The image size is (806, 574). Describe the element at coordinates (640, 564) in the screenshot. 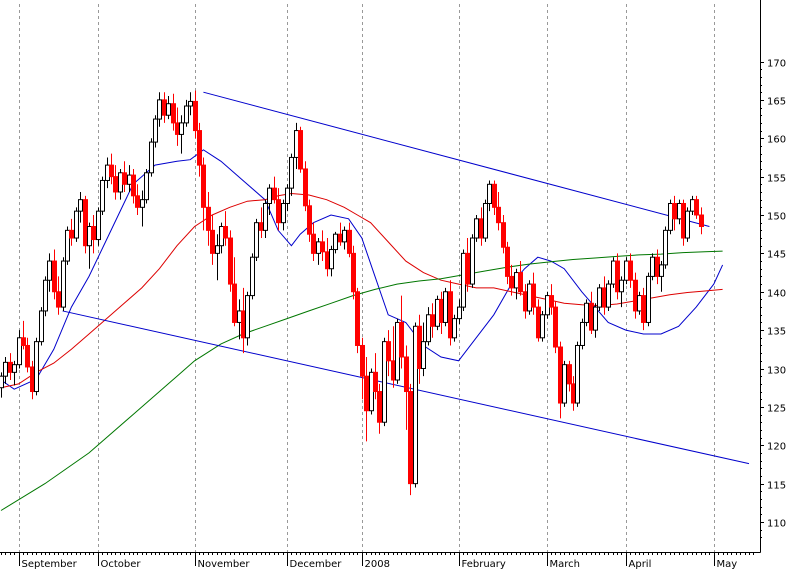

I see `x-tick-label: April` at that location.